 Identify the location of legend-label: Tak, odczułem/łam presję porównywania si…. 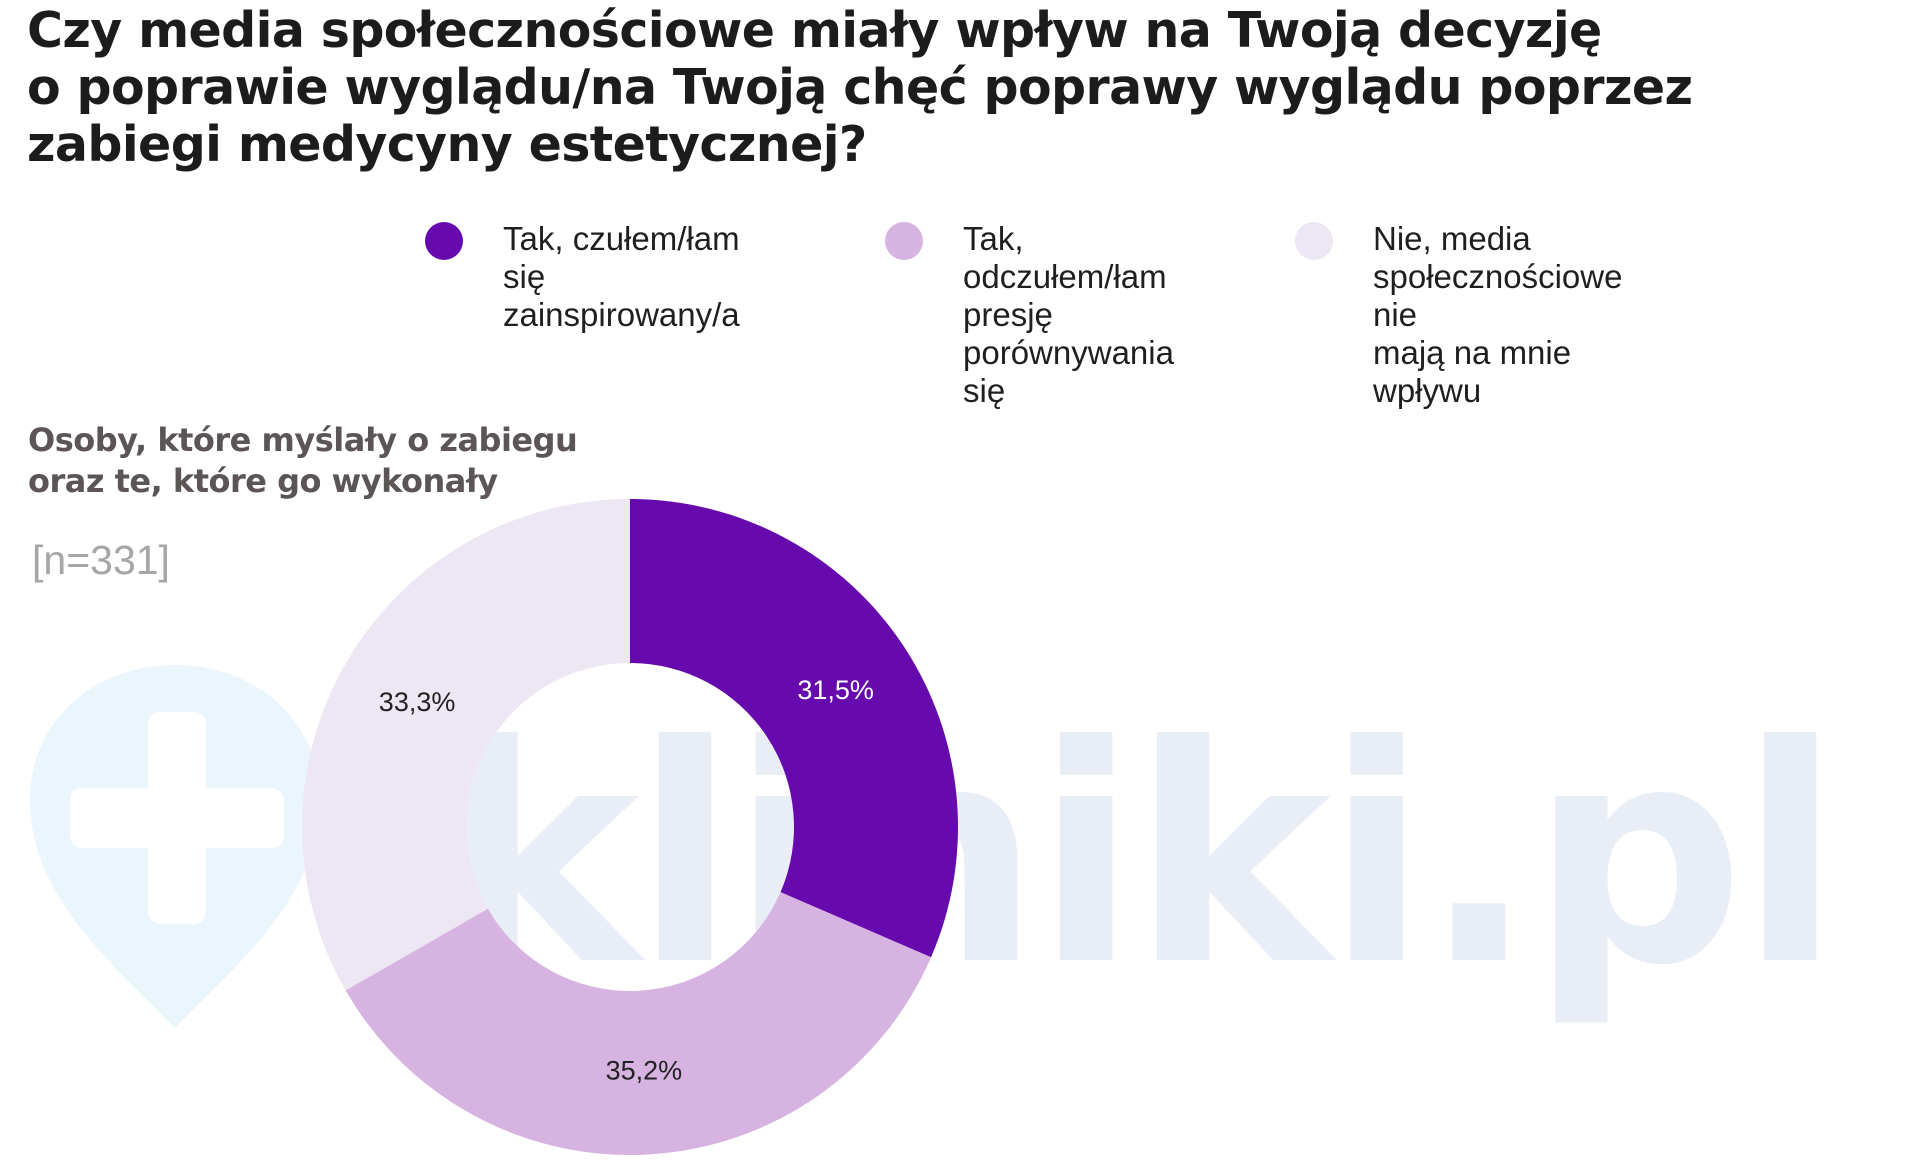
(1068, 314).